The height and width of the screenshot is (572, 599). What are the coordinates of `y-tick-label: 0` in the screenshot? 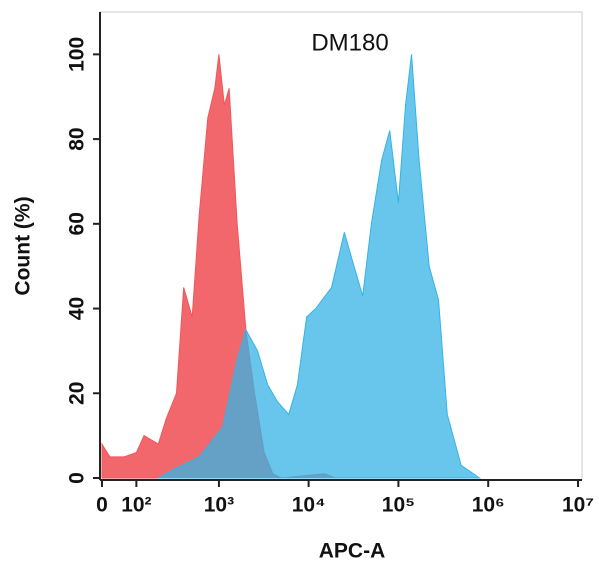 It's located at (77, 478).